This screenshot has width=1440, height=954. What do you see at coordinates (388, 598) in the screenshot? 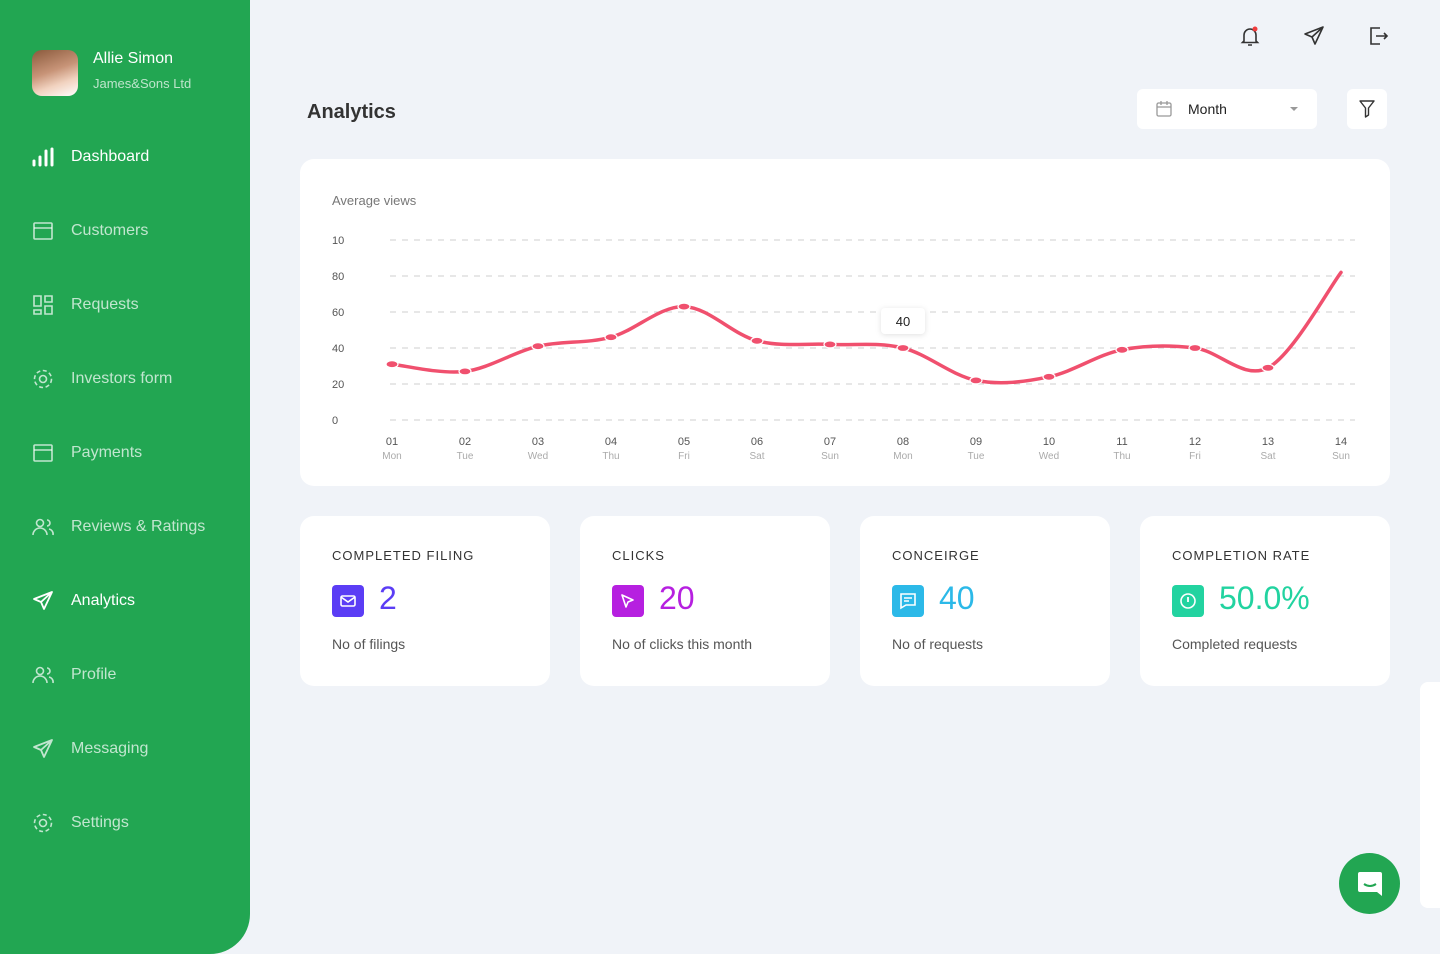
I see `stat-value: 2` at bounding box center [388, 598].